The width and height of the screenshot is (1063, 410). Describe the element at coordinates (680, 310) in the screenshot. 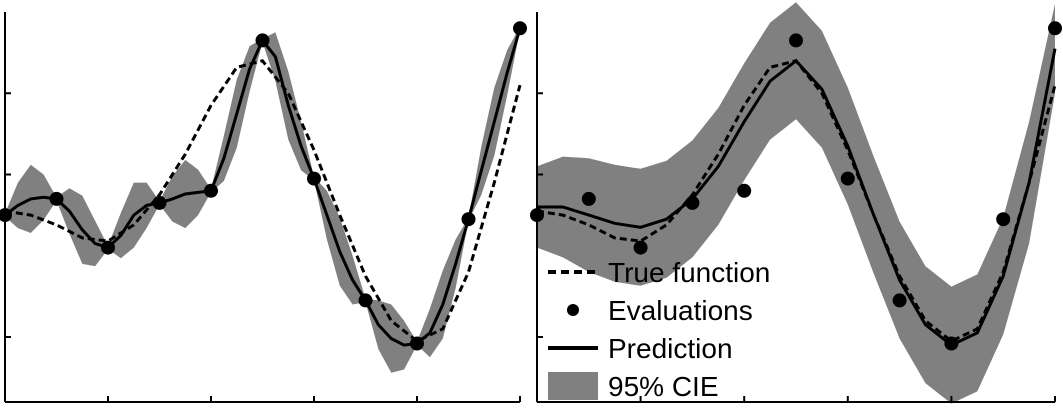

I see `legend-label: Evaluations` at that location.